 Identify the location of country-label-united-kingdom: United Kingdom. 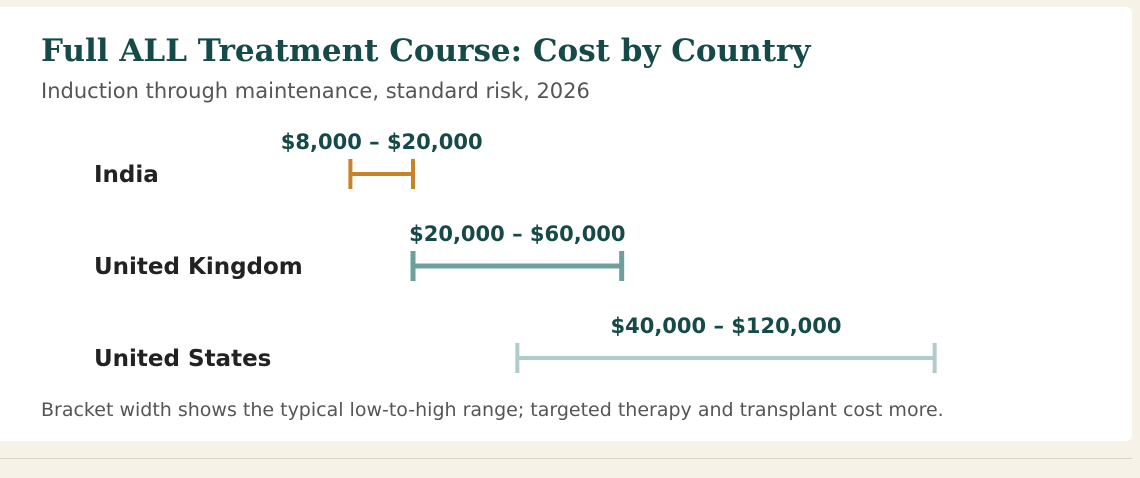
(198, 267).